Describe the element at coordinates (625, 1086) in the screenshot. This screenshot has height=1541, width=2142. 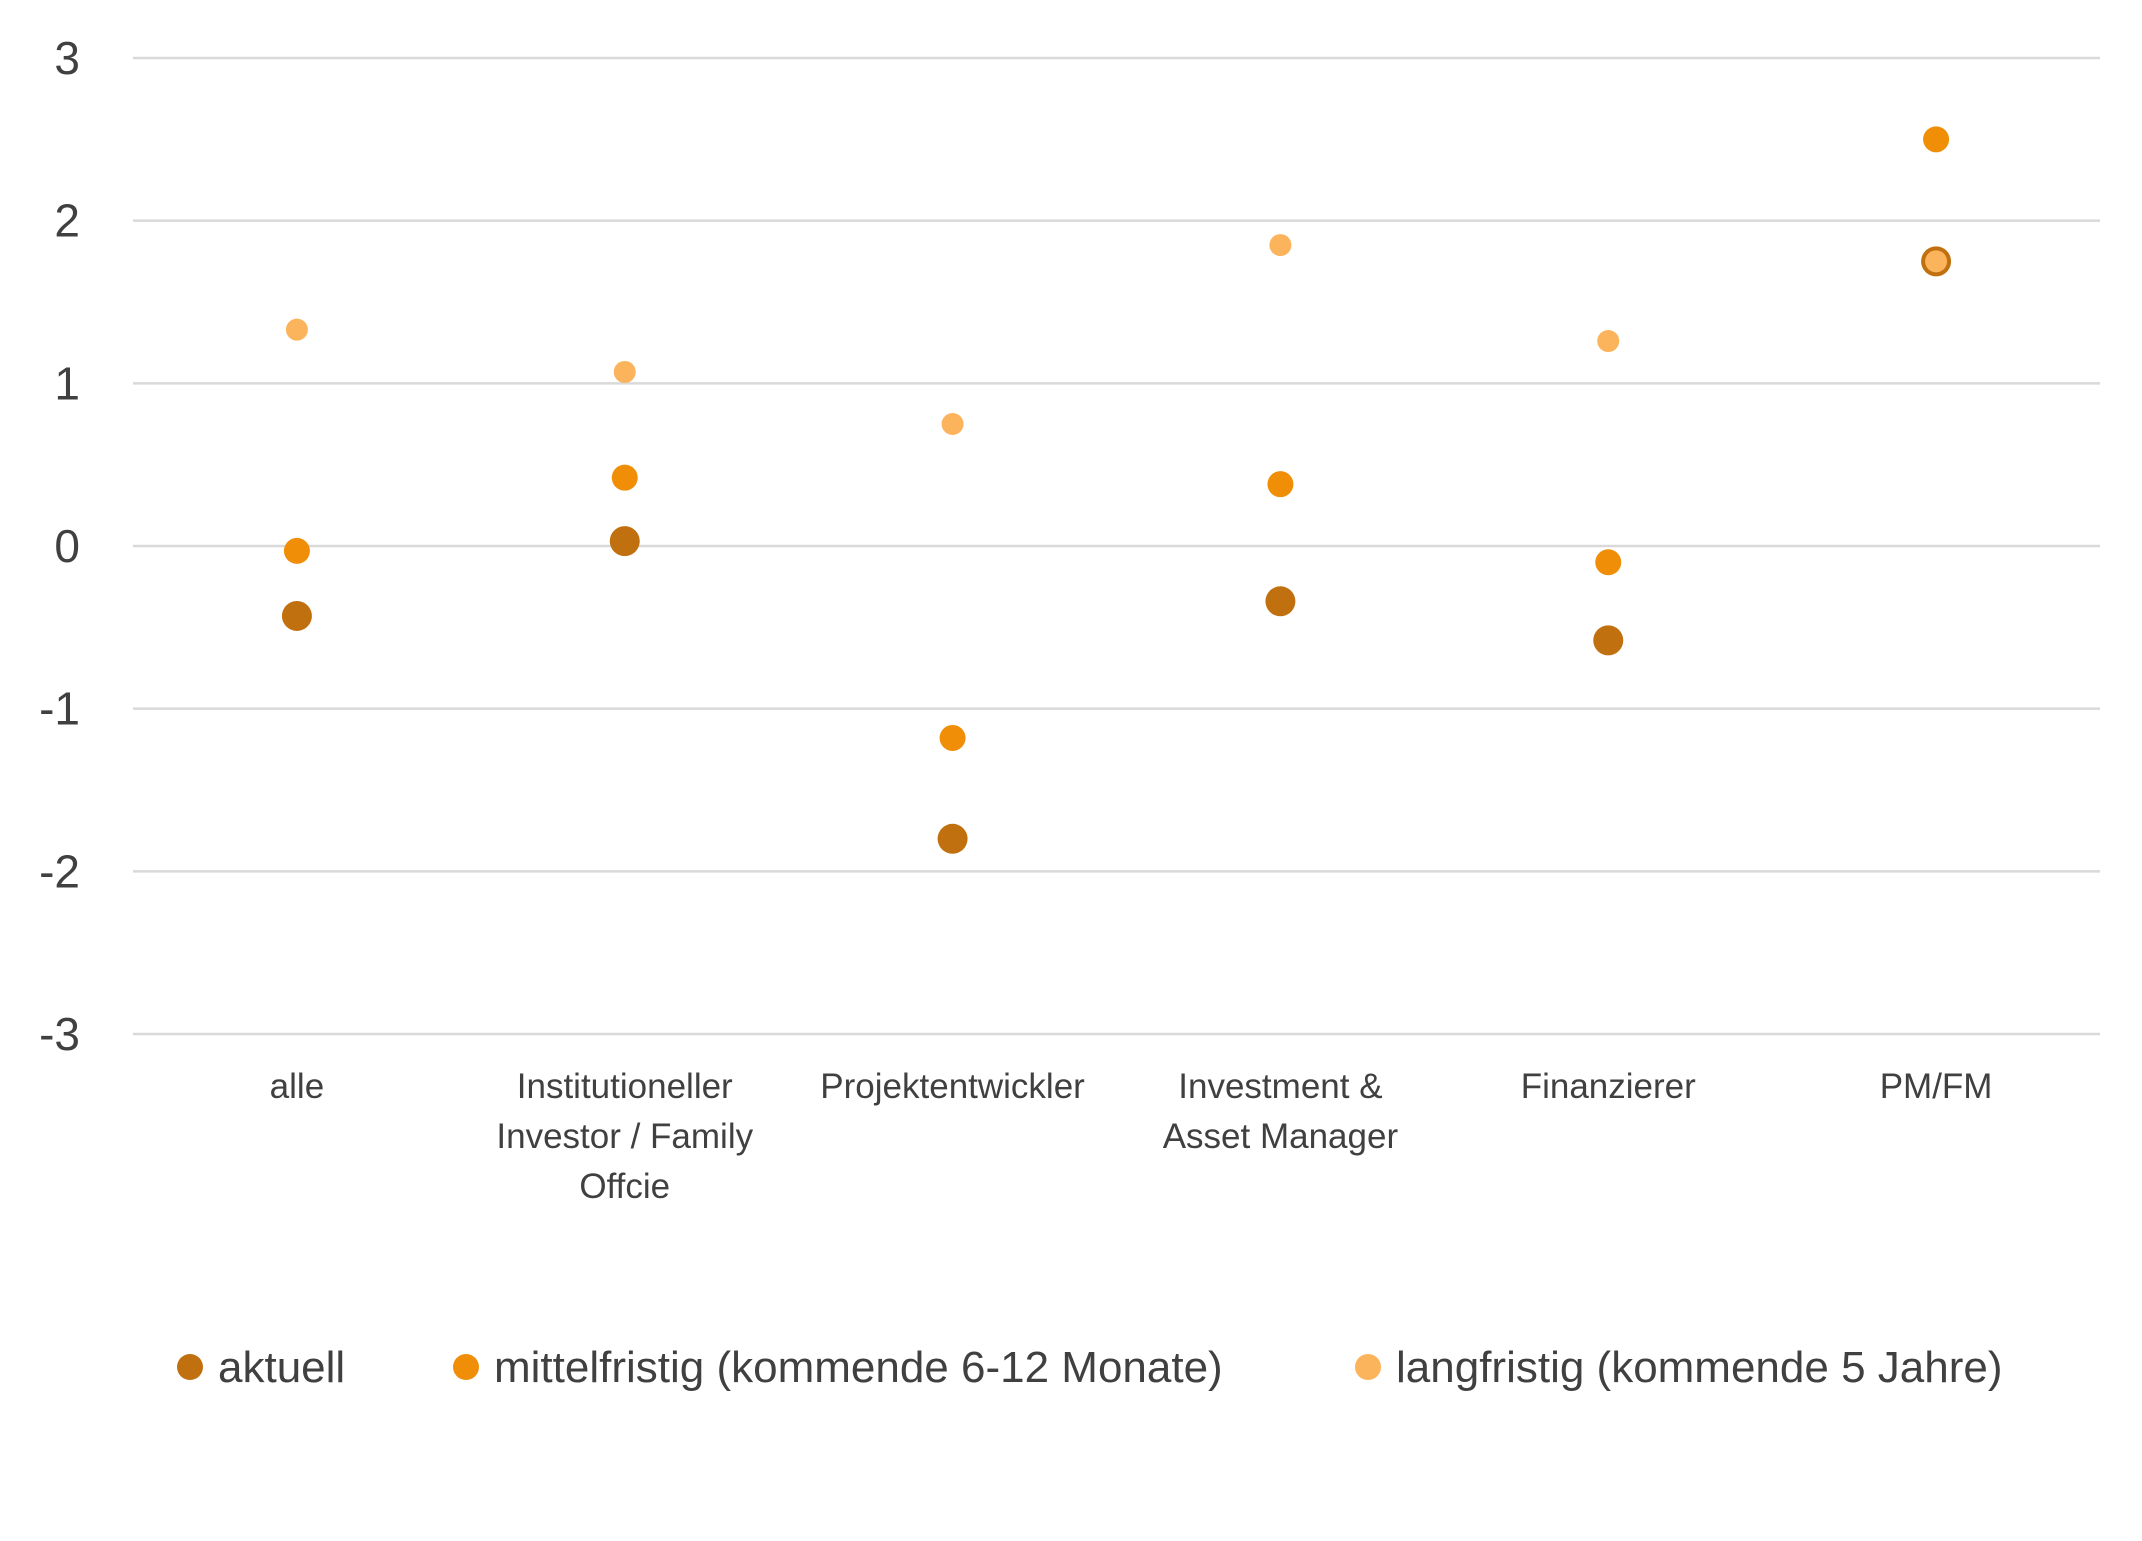
I see `x-category-label-line: Institutioneller` at that location.